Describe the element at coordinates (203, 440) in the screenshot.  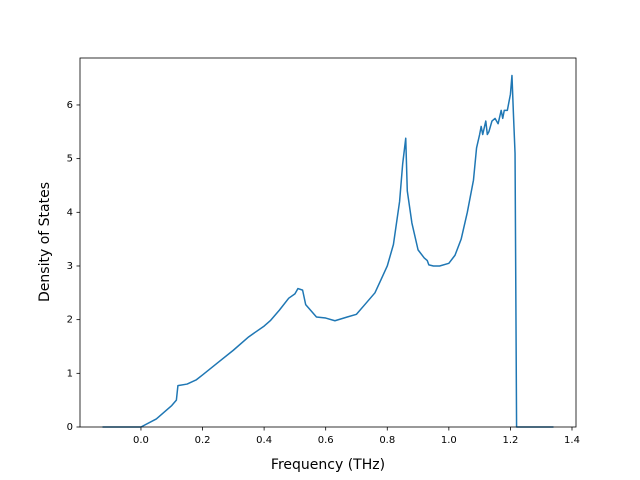
I see `x-tick-label: 0.2` at that location.